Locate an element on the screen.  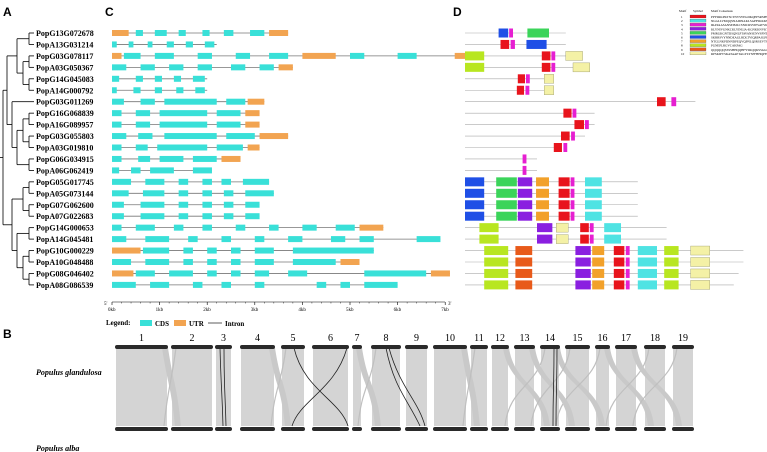
species-top-label: Populus glandulosa is located at coordinates (69, 372).